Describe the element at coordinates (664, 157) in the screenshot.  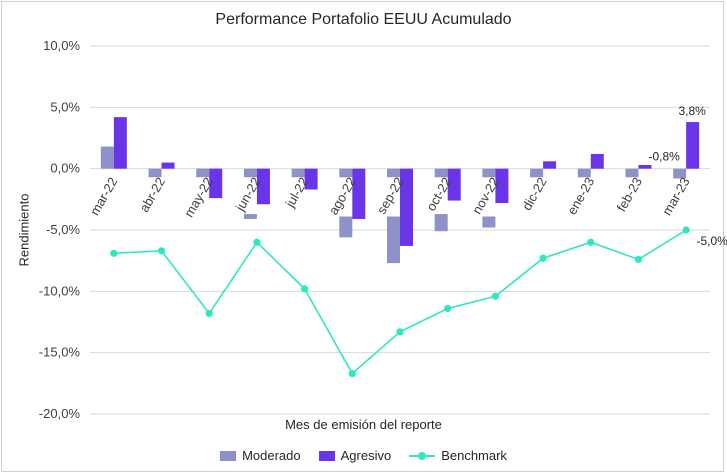
I see `data-label-moderado: -0,8%` at that location.